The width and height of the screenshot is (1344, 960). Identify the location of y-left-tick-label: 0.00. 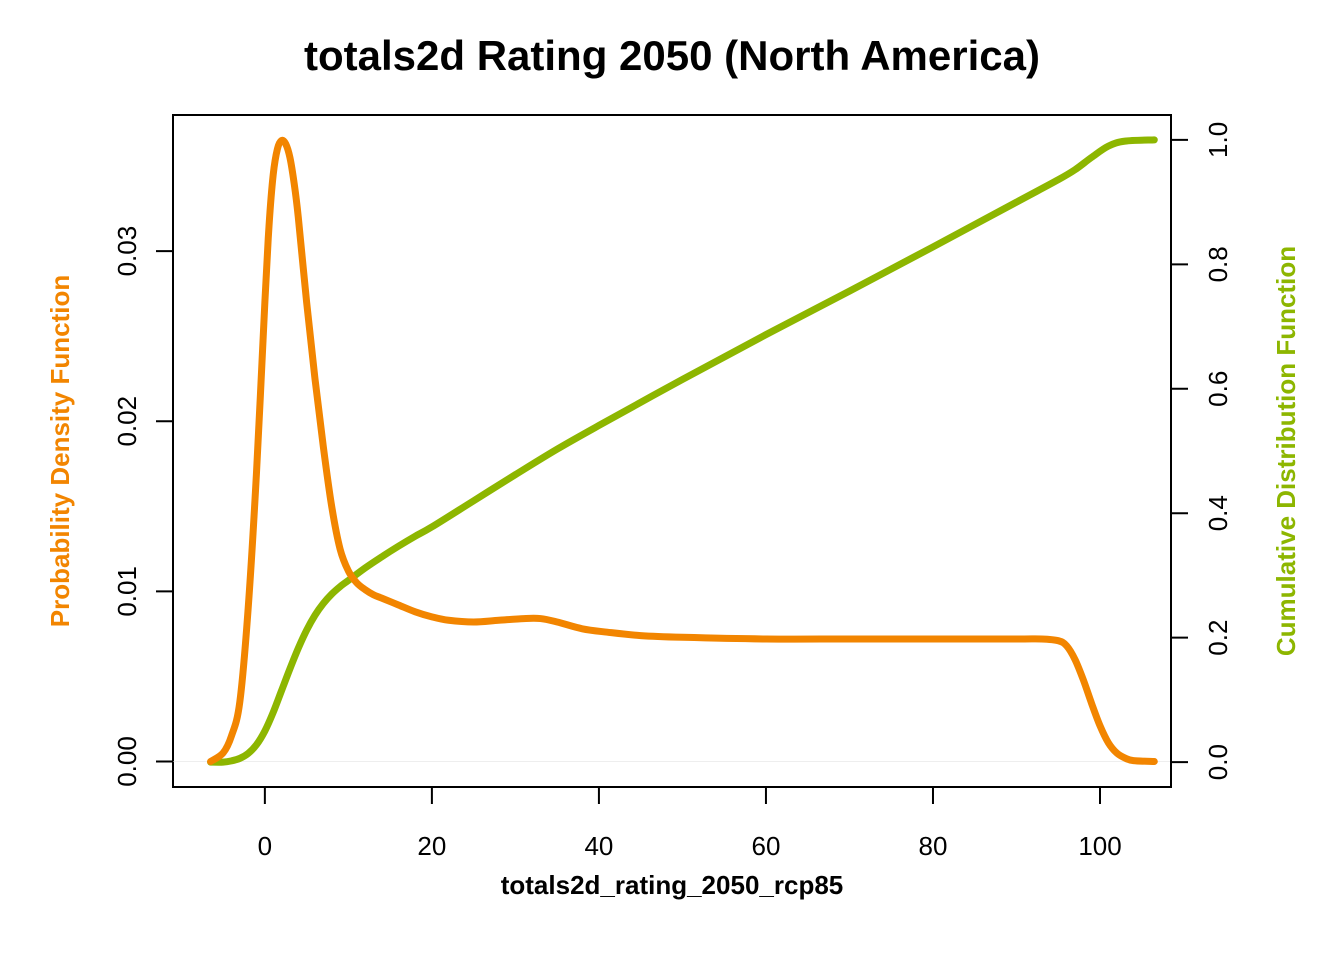
(127, 761).